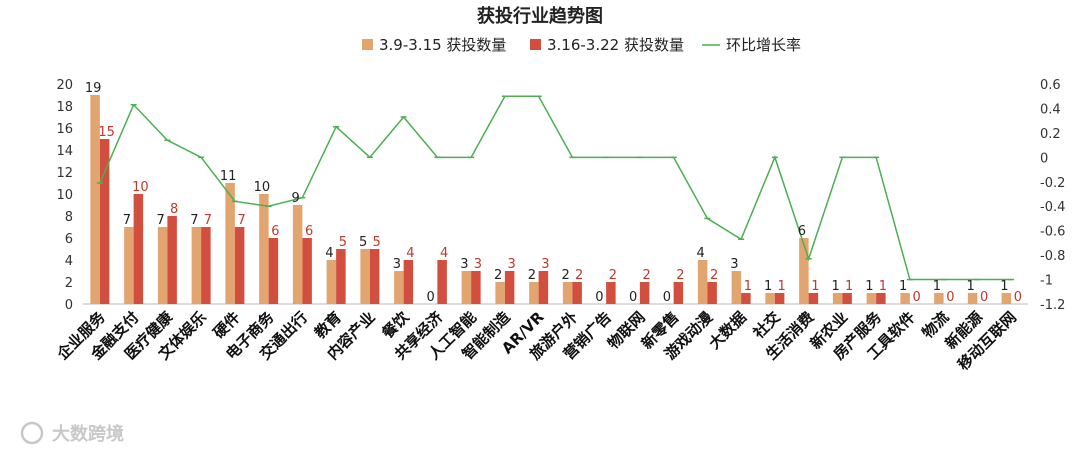  I want to click on y2-tick-label: -0.2, so click(1052, 183).